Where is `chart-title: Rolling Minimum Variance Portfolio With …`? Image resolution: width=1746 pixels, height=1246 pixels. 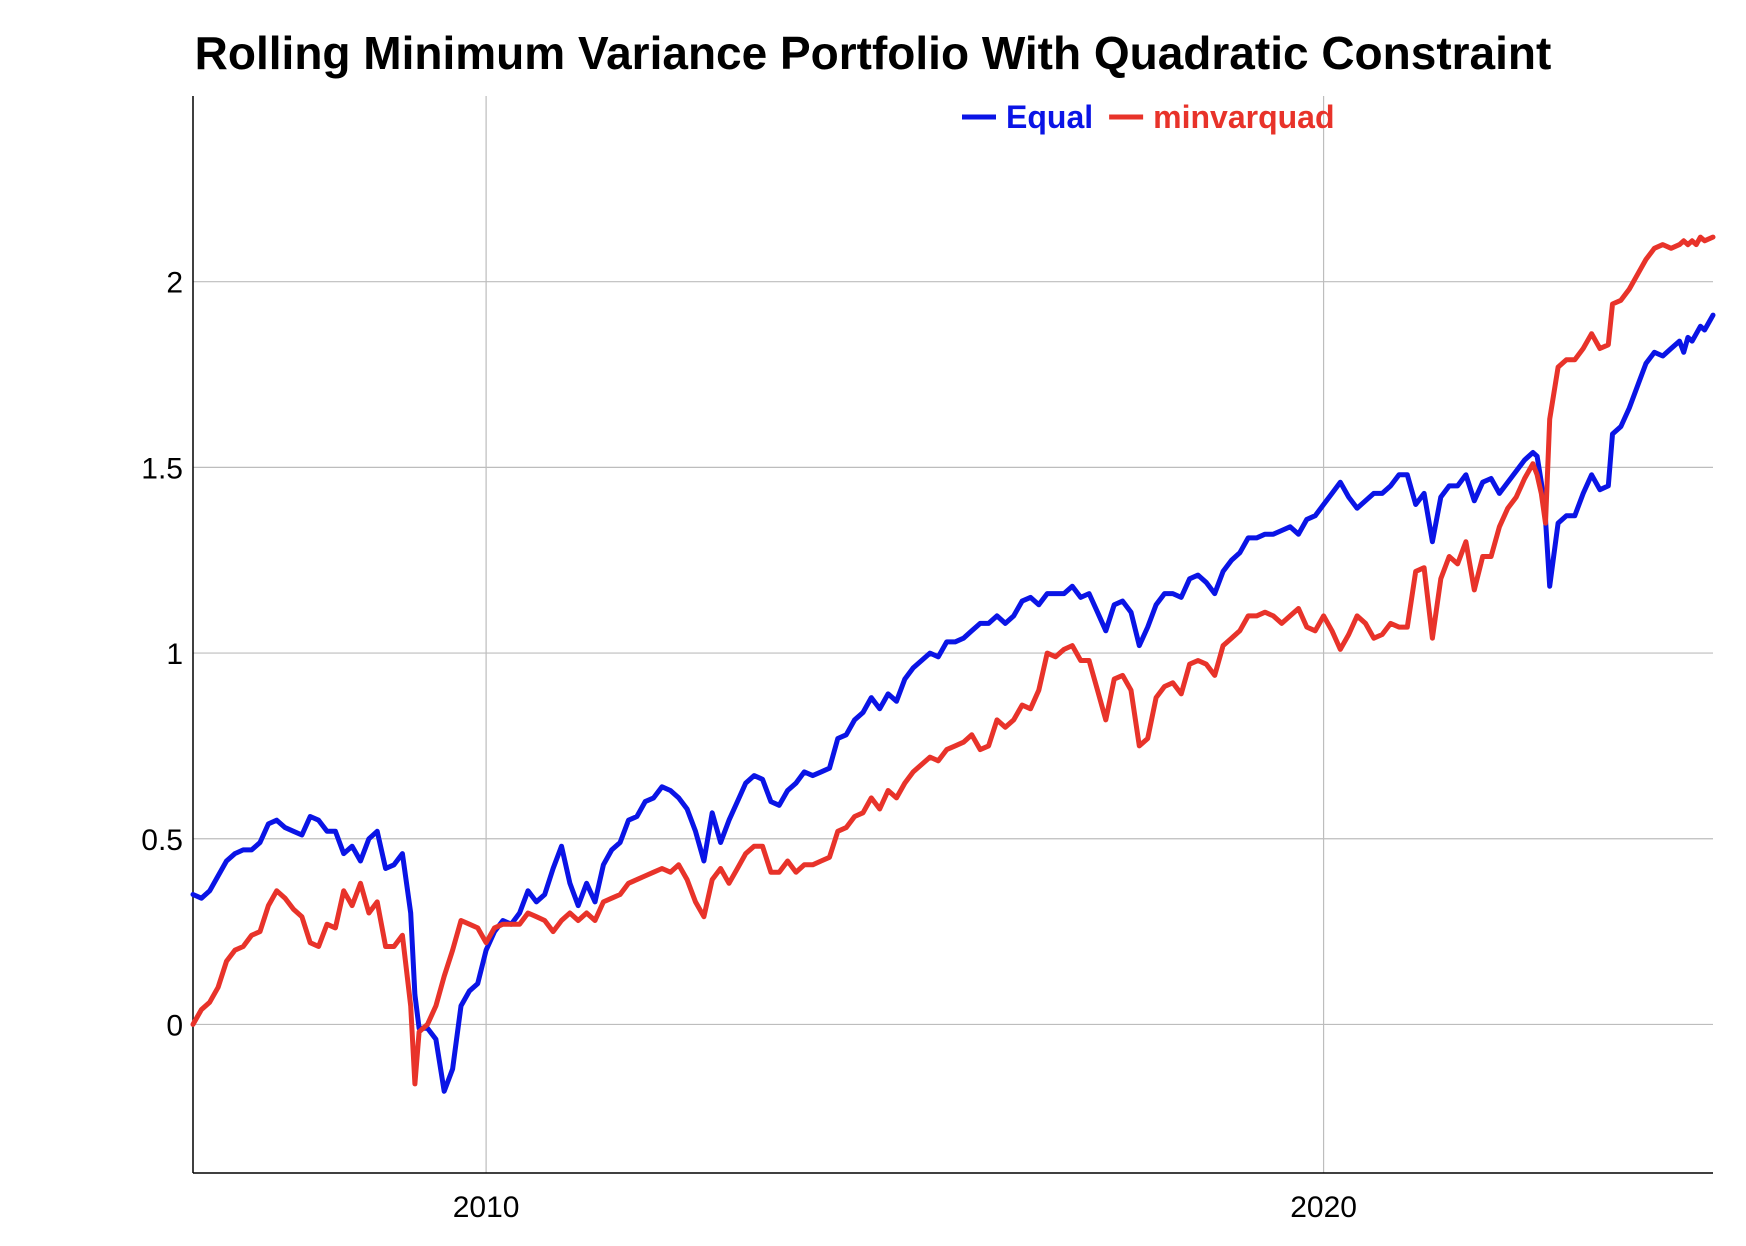
chart-title: Rolling Minimum Variance Portfolio With … is located at coordinates (873, 53).